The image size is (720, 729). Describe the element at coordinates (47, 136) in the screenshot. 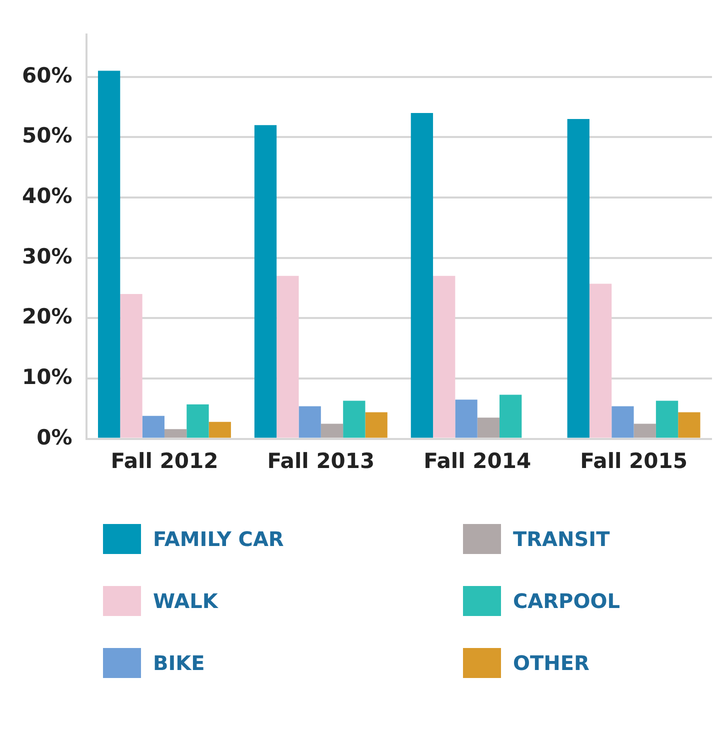

I see `y-tick-label: 50%` at that location.